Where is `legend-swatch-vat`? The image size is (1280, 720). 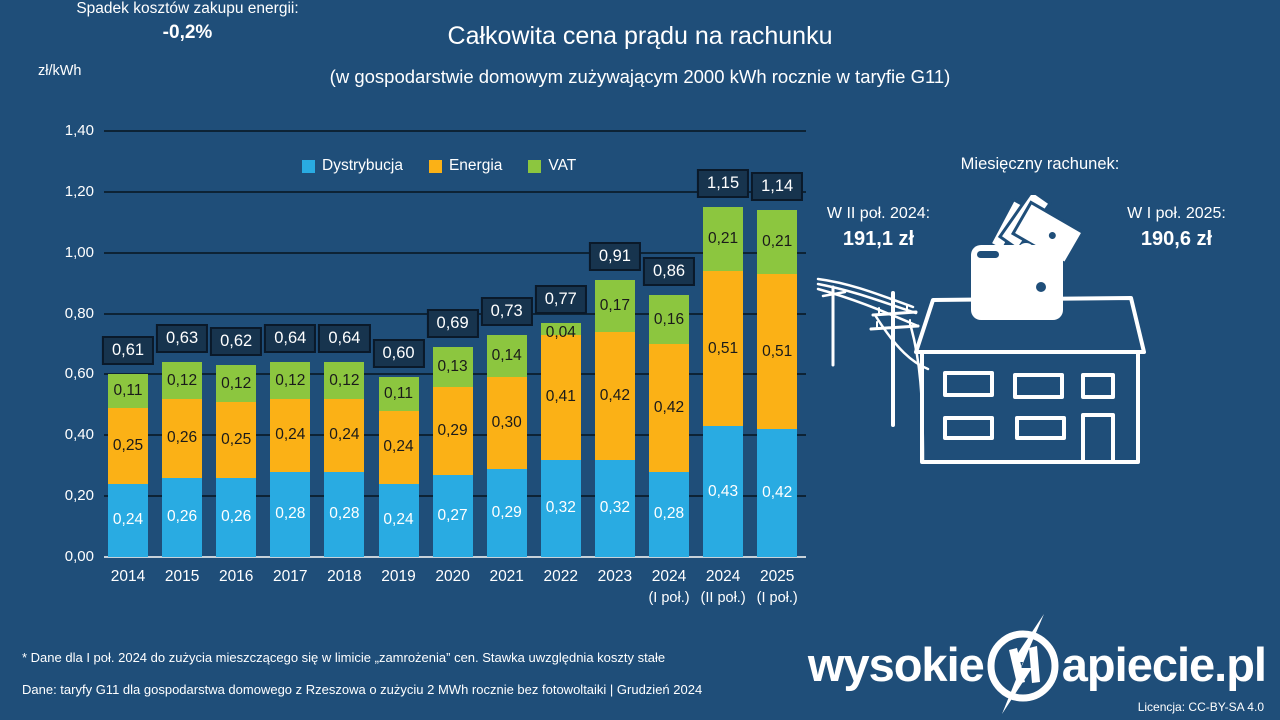
legend-swatch-vat is located at coordinates (535, 166).